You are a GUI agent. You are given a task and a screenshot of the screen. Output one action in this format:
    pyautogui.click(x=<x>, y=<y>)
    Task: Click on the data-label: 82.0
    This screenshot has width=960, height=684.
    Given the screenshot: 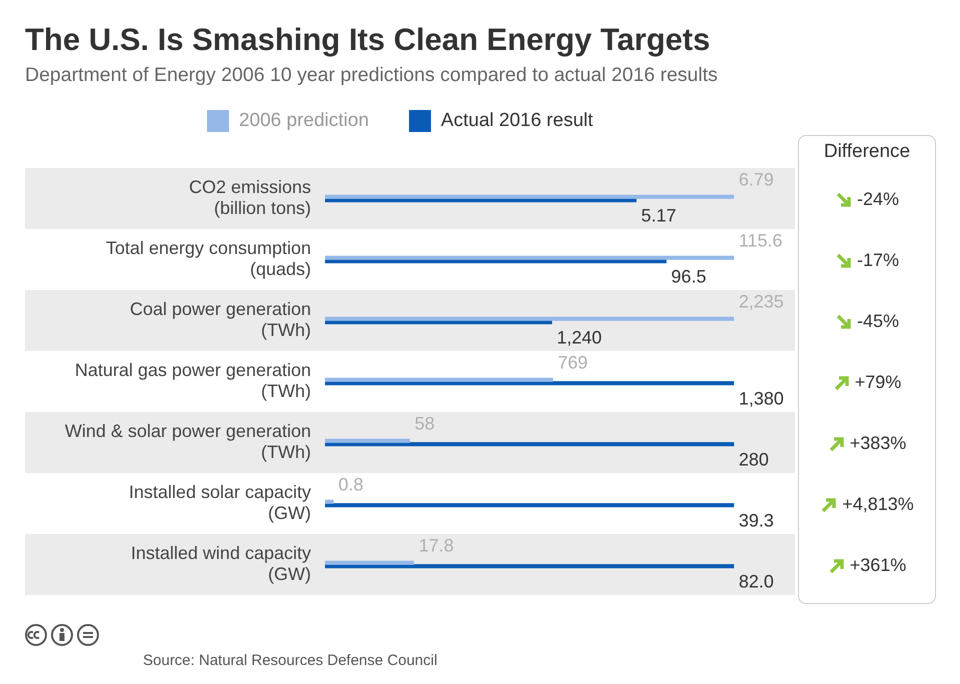 What is the action you would take?
    pyautogui.click(x=756, y=581)
    